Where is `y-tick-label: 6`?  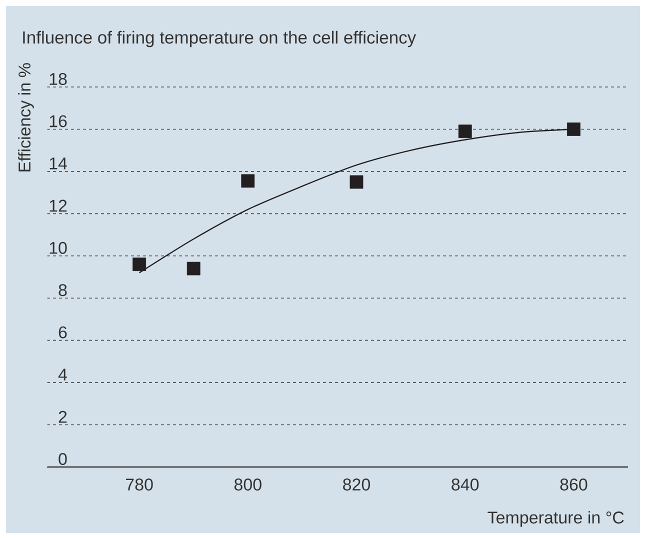 y-tick-label: 6 is located at coordinates (62, 332).